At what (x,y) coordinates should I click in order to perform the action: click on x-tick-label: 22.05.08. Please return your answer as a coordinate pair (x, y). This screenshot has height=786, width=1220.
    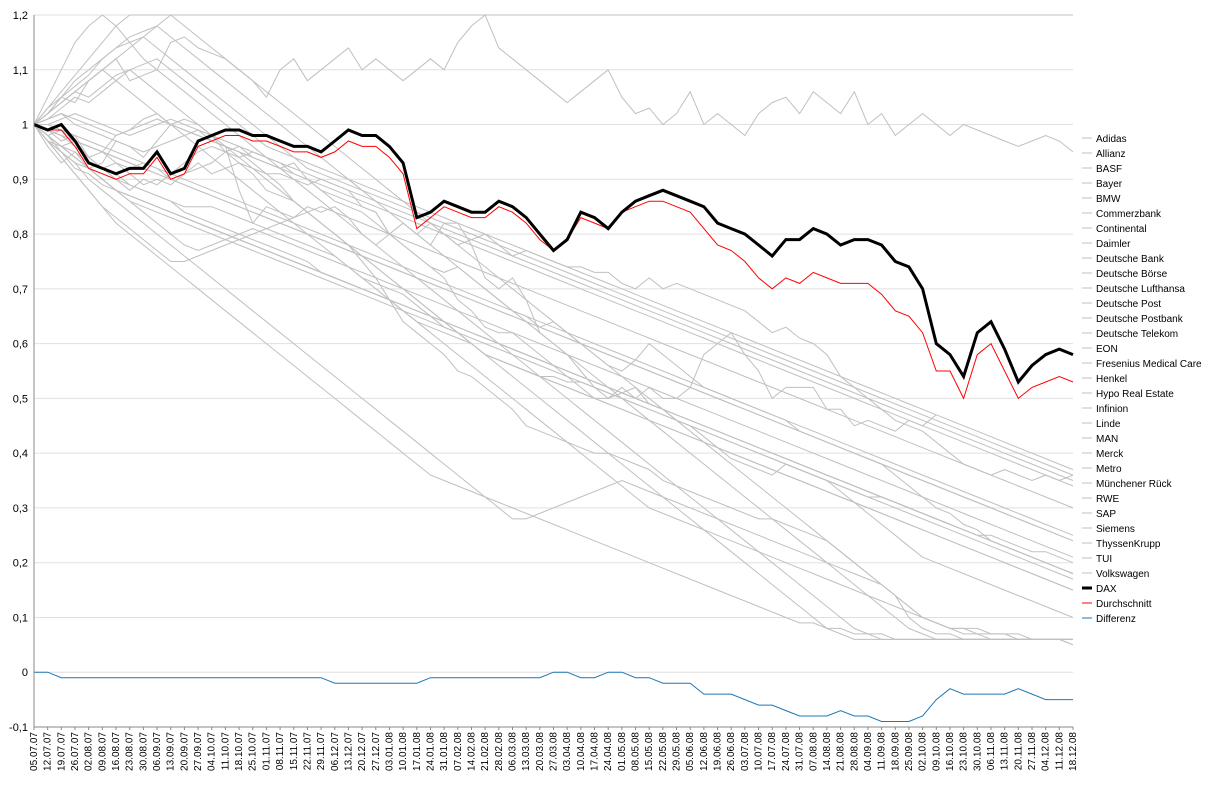
    Looking at the image, I should click on (663, 751).